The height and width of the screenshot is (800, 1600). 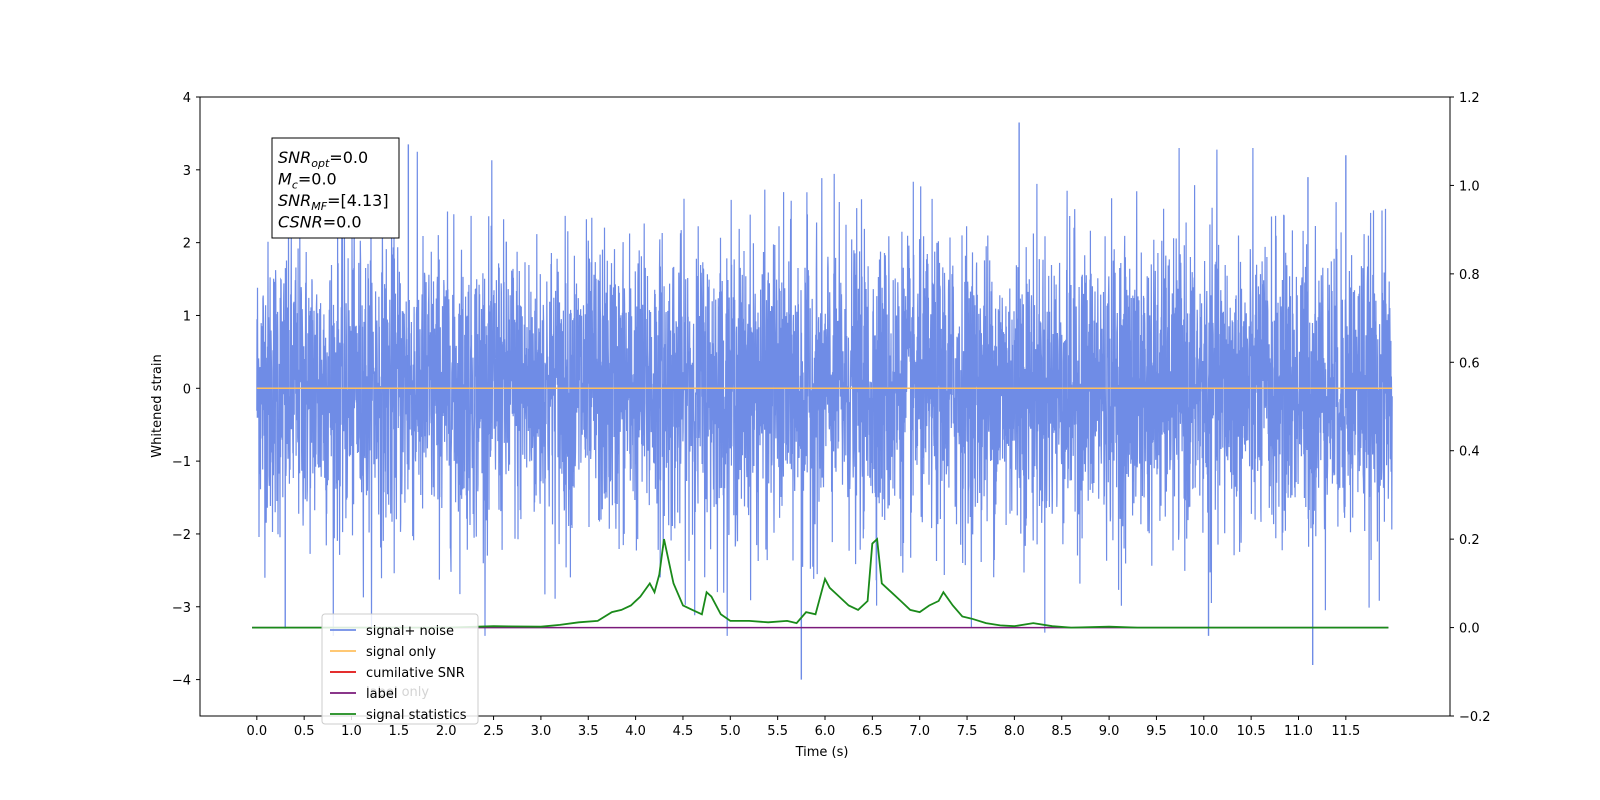 I want to click on annotation-subscript: MF, so click(x=319, y=206).